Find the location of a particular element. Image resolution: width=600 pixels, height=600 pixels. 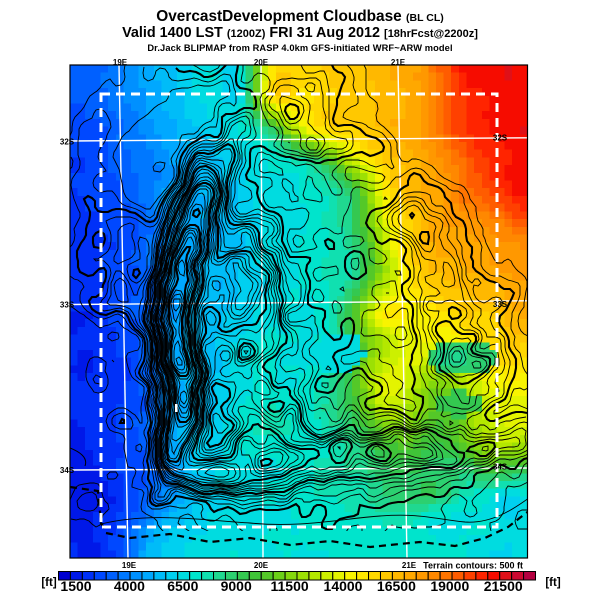

svg-text: 6500 is located at coordinates (182, 586).